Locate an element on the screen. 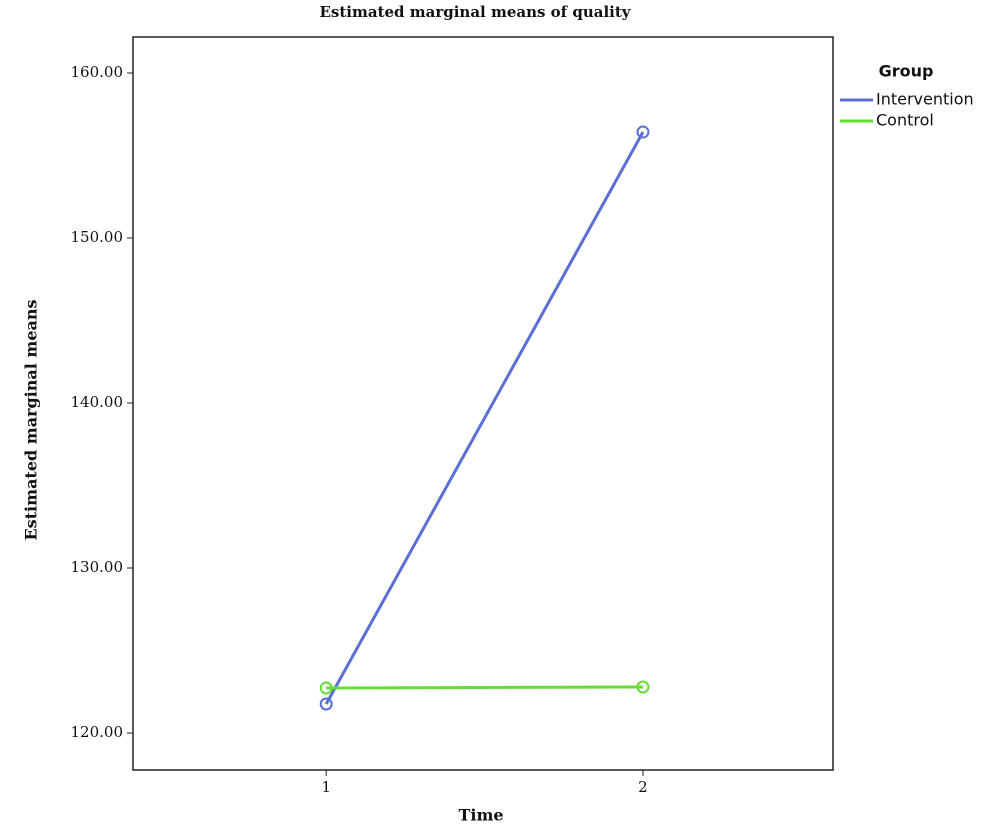 The height and width of the screenshot is (828, 1000). legend-label: Intervention is located at coordinates (925, 99).